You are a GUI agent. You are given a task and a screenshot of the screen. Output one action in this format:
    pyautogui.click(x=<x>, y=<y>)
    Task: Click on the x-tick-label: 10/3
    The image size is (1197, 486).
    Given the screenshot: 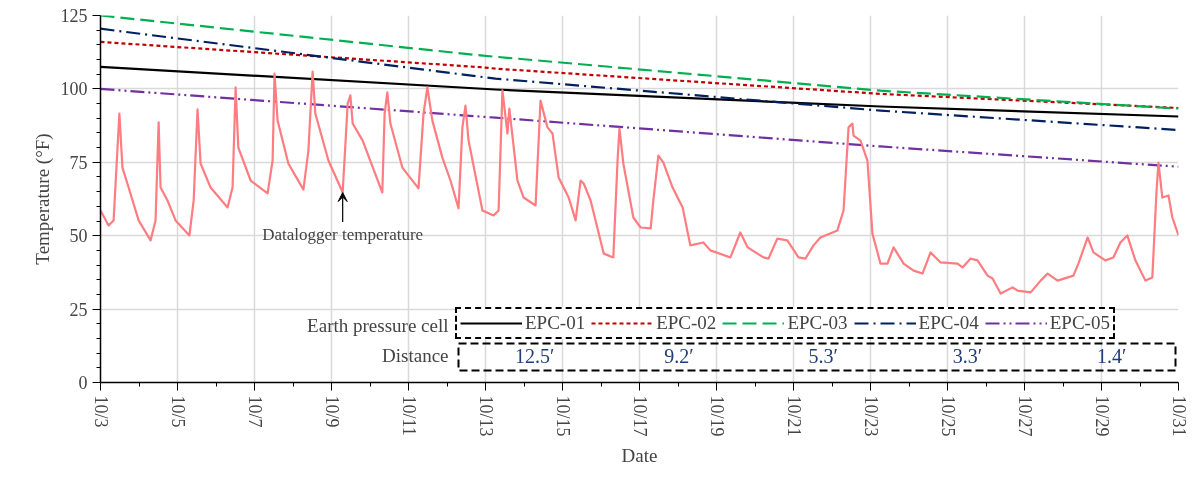 What is the action you would take?
    pyautogui.click(x=100, y=411)
    